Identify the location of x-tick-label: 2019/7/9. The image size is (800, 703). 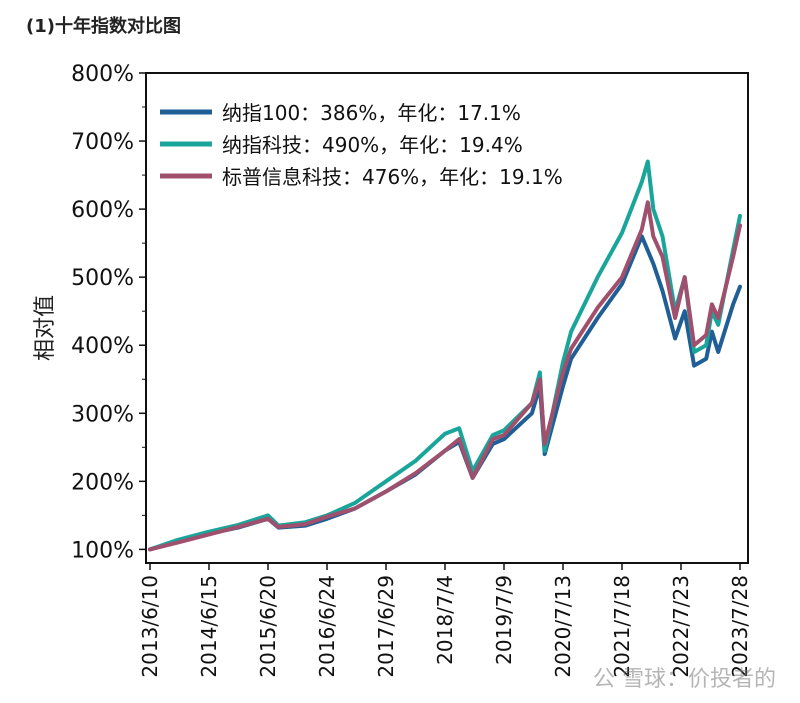
(504, 620).